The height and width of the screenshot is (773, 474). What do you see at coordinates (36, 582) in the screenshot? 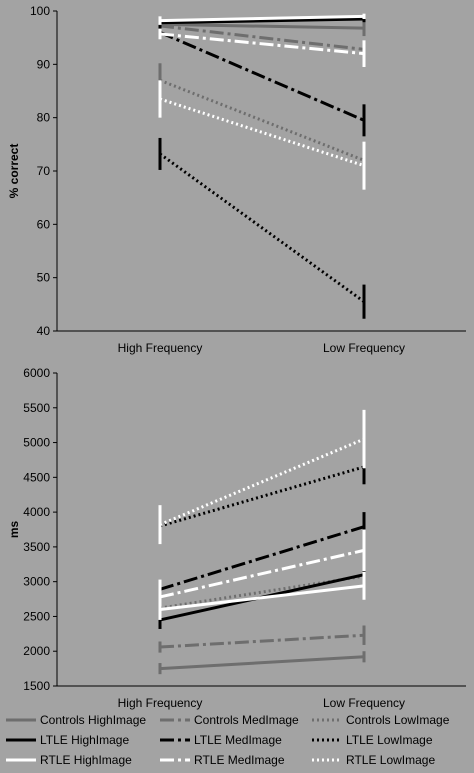
I see `y-tick-label: 3000` at bounding box center [36, 582].